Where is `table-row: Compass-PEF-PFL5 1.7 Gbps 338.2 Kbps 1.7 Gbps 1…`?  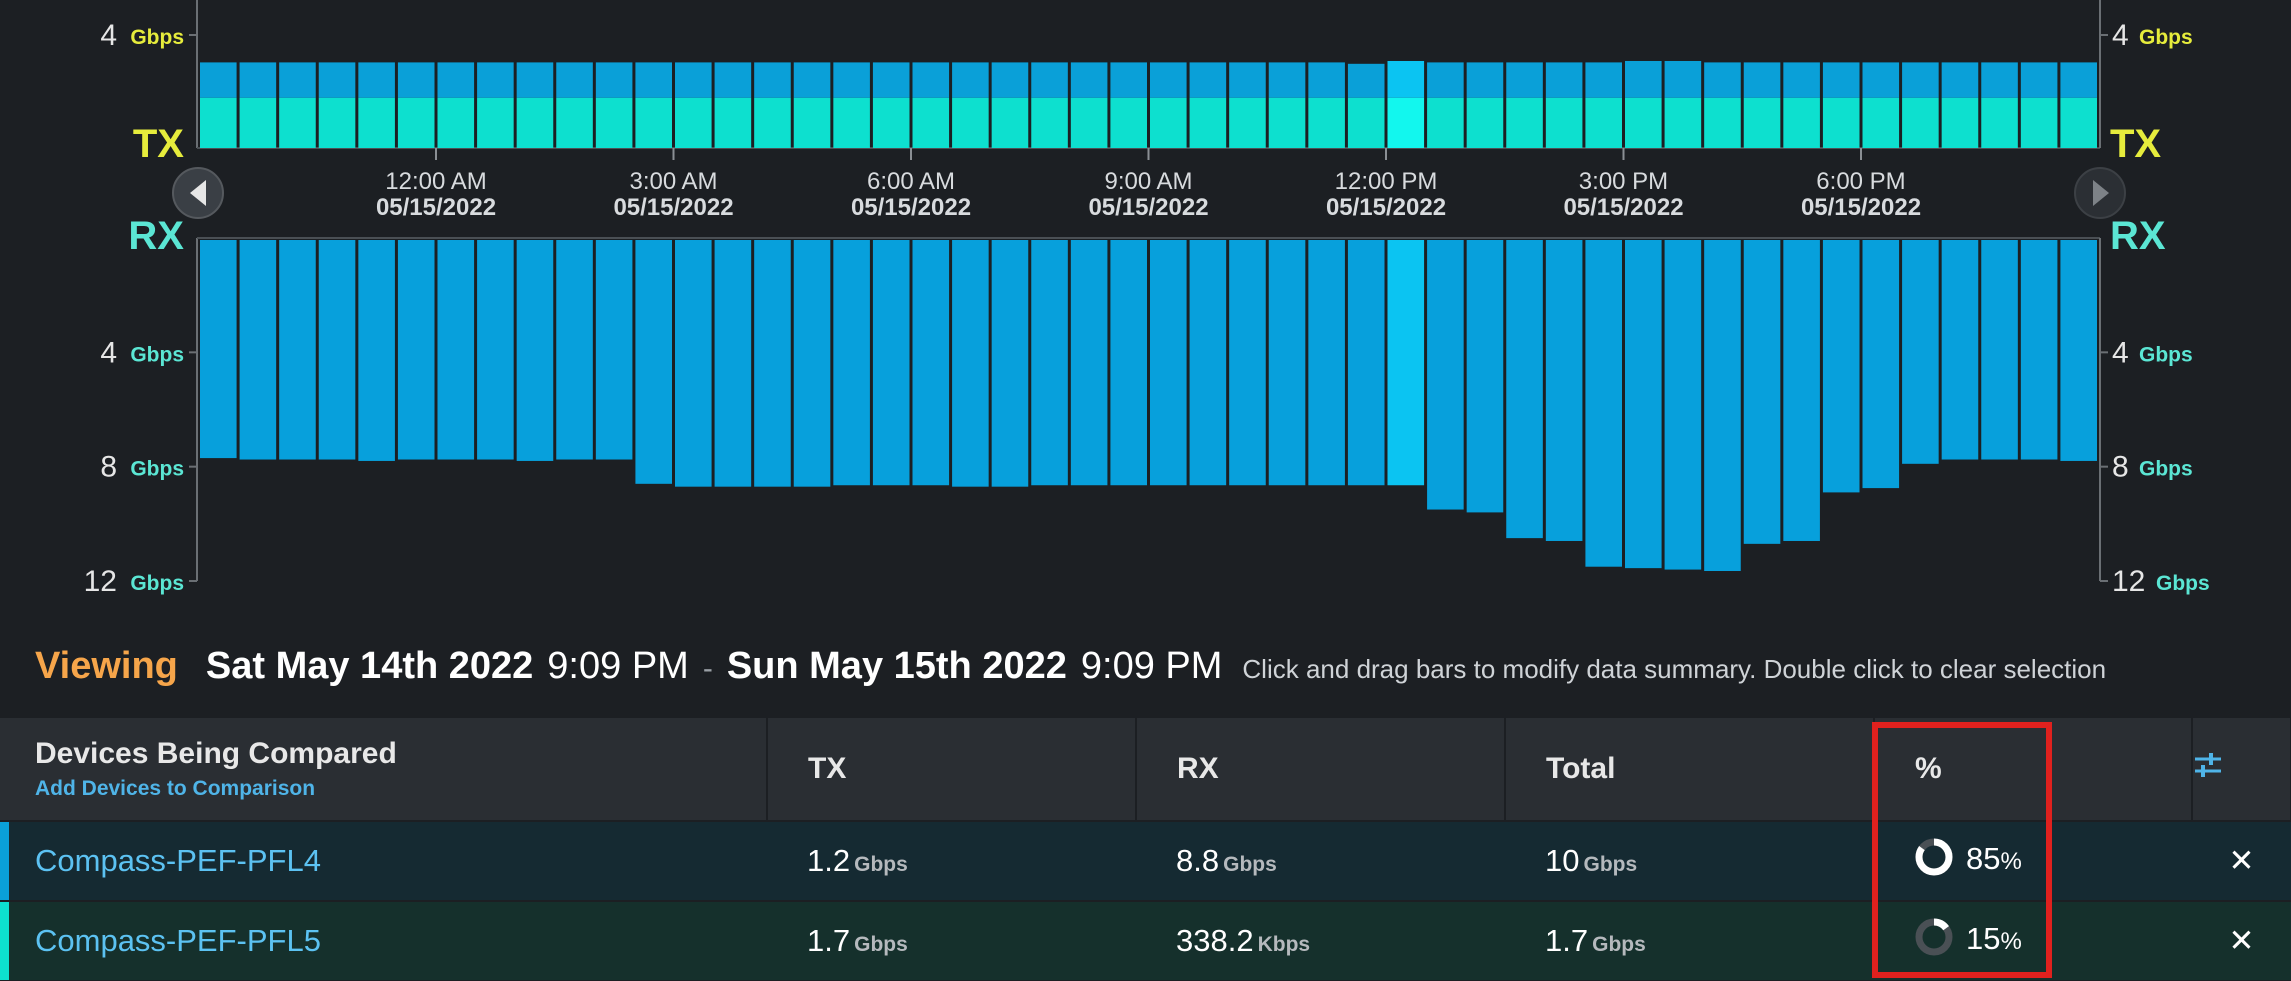 table-row: Compass-PEF-PFL5 1.7 Gbps 338.2 Kbps 1.7 Gbps 1… is located at coordinates (1145, 940).